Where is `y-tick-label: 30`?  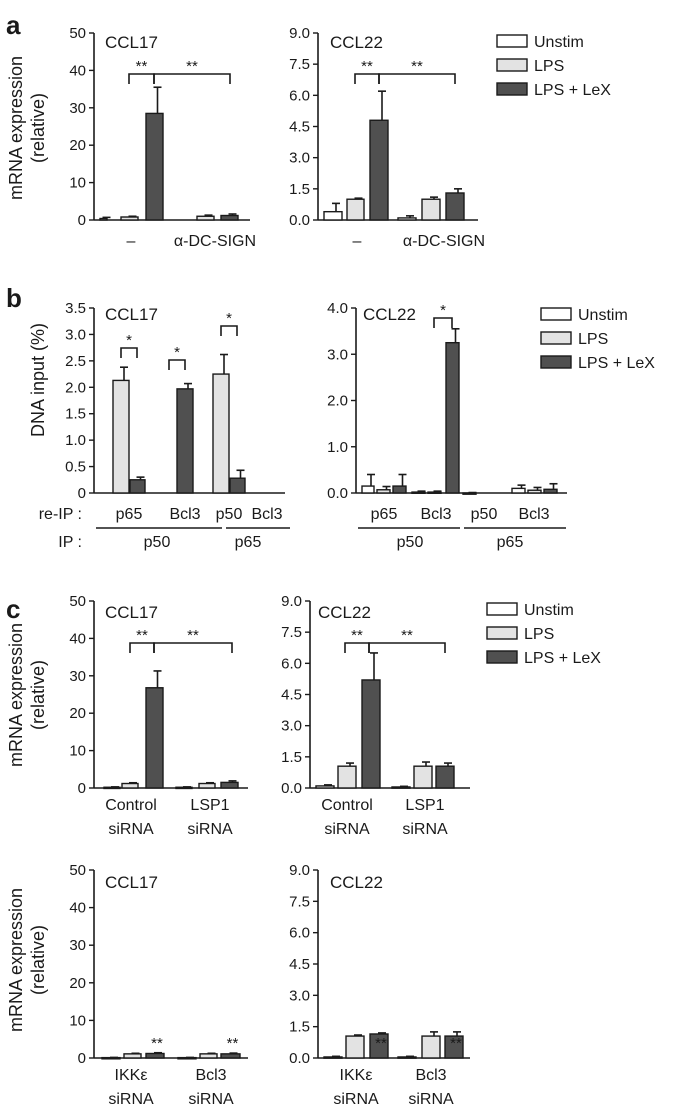
y-tick-label: 30 is located at coordinates (77, 945).